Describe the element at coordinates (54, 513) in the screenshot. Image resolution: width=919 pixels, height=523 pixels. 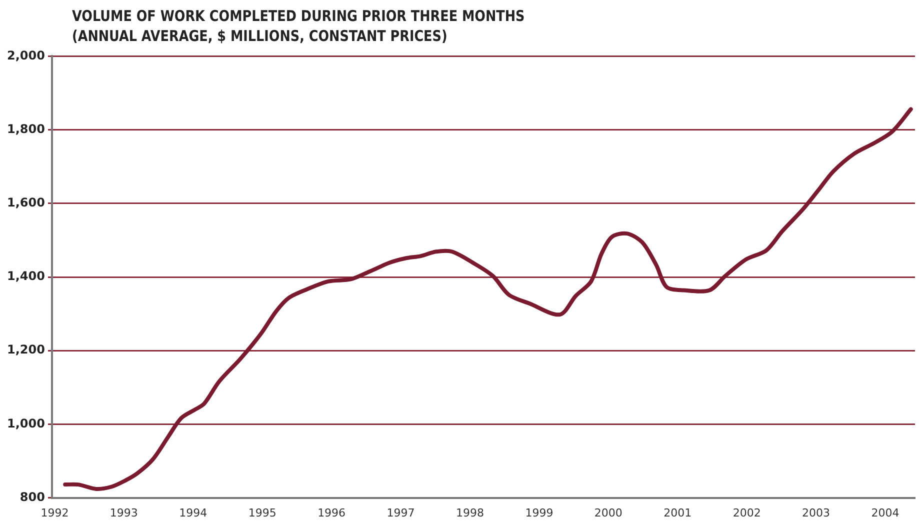
I see `x-tick-label: 1992` at that location.